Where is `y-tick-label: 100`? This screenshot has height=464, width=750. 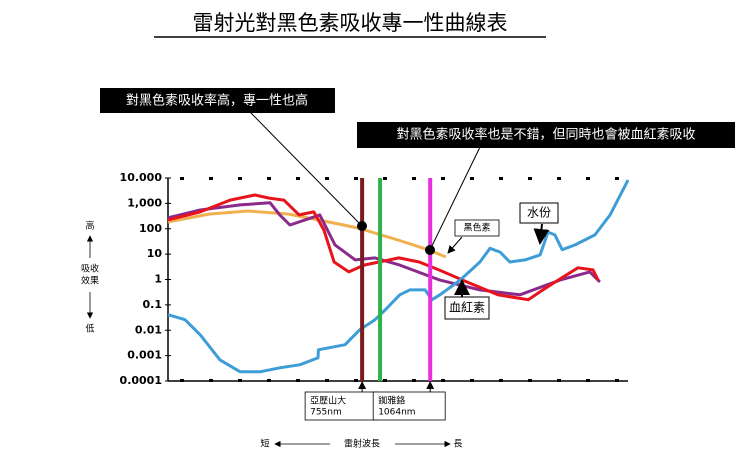
y-tick-label: 100 is located at coordinates (150, 228).